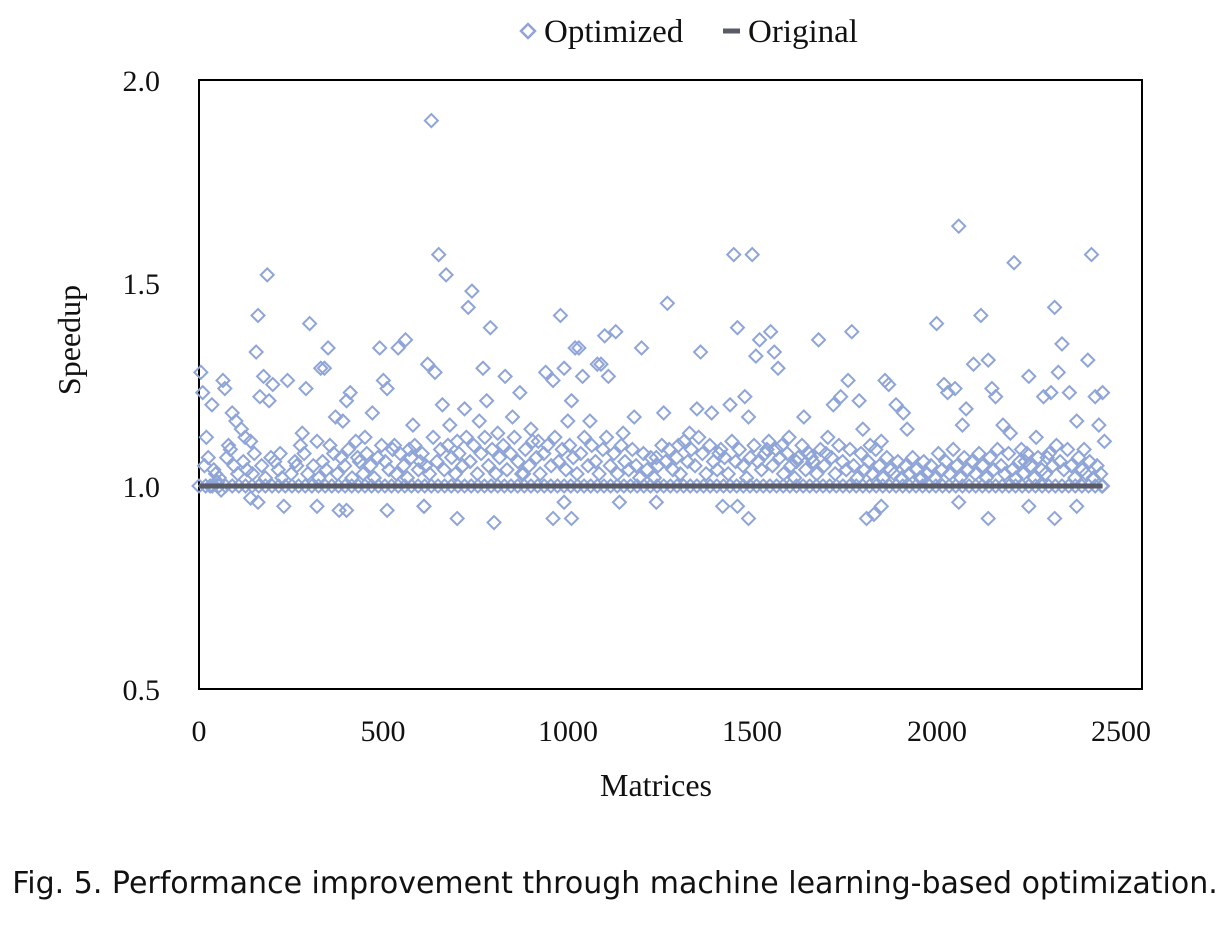  What do you see at coordinates (688, 32) in the screenshot?
I see `legend: Optimized Original` at bounding box center [688, 32].